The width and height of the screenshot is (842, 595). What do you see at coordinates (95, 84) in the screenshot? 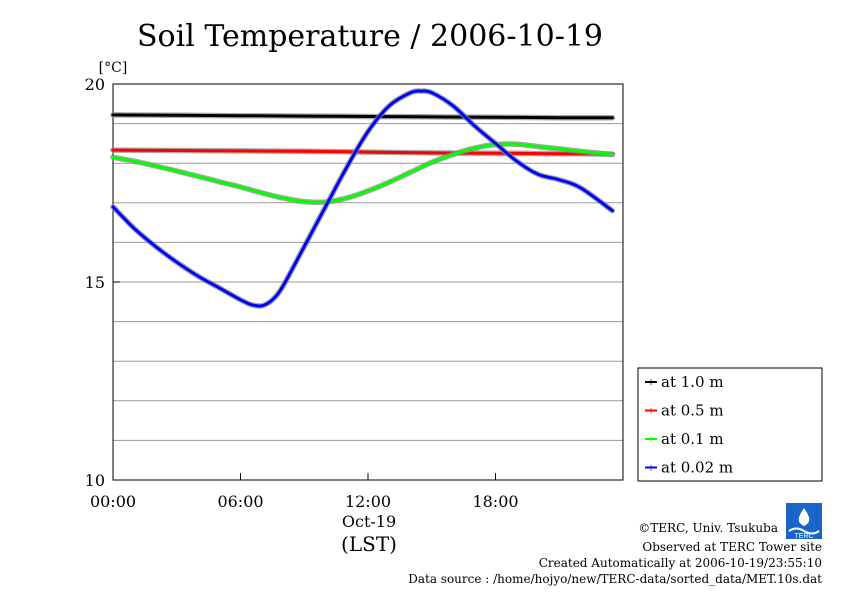
I see `y-tick-label: 20` at bounding box center [95, 84].